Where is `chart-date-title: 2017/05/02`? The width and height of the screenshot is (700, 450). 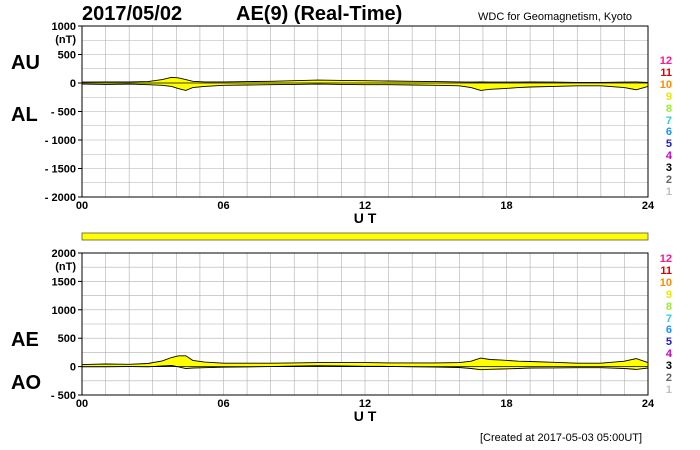 chart-date-title: 2017/05/02 is located at coordinates (132, 14).